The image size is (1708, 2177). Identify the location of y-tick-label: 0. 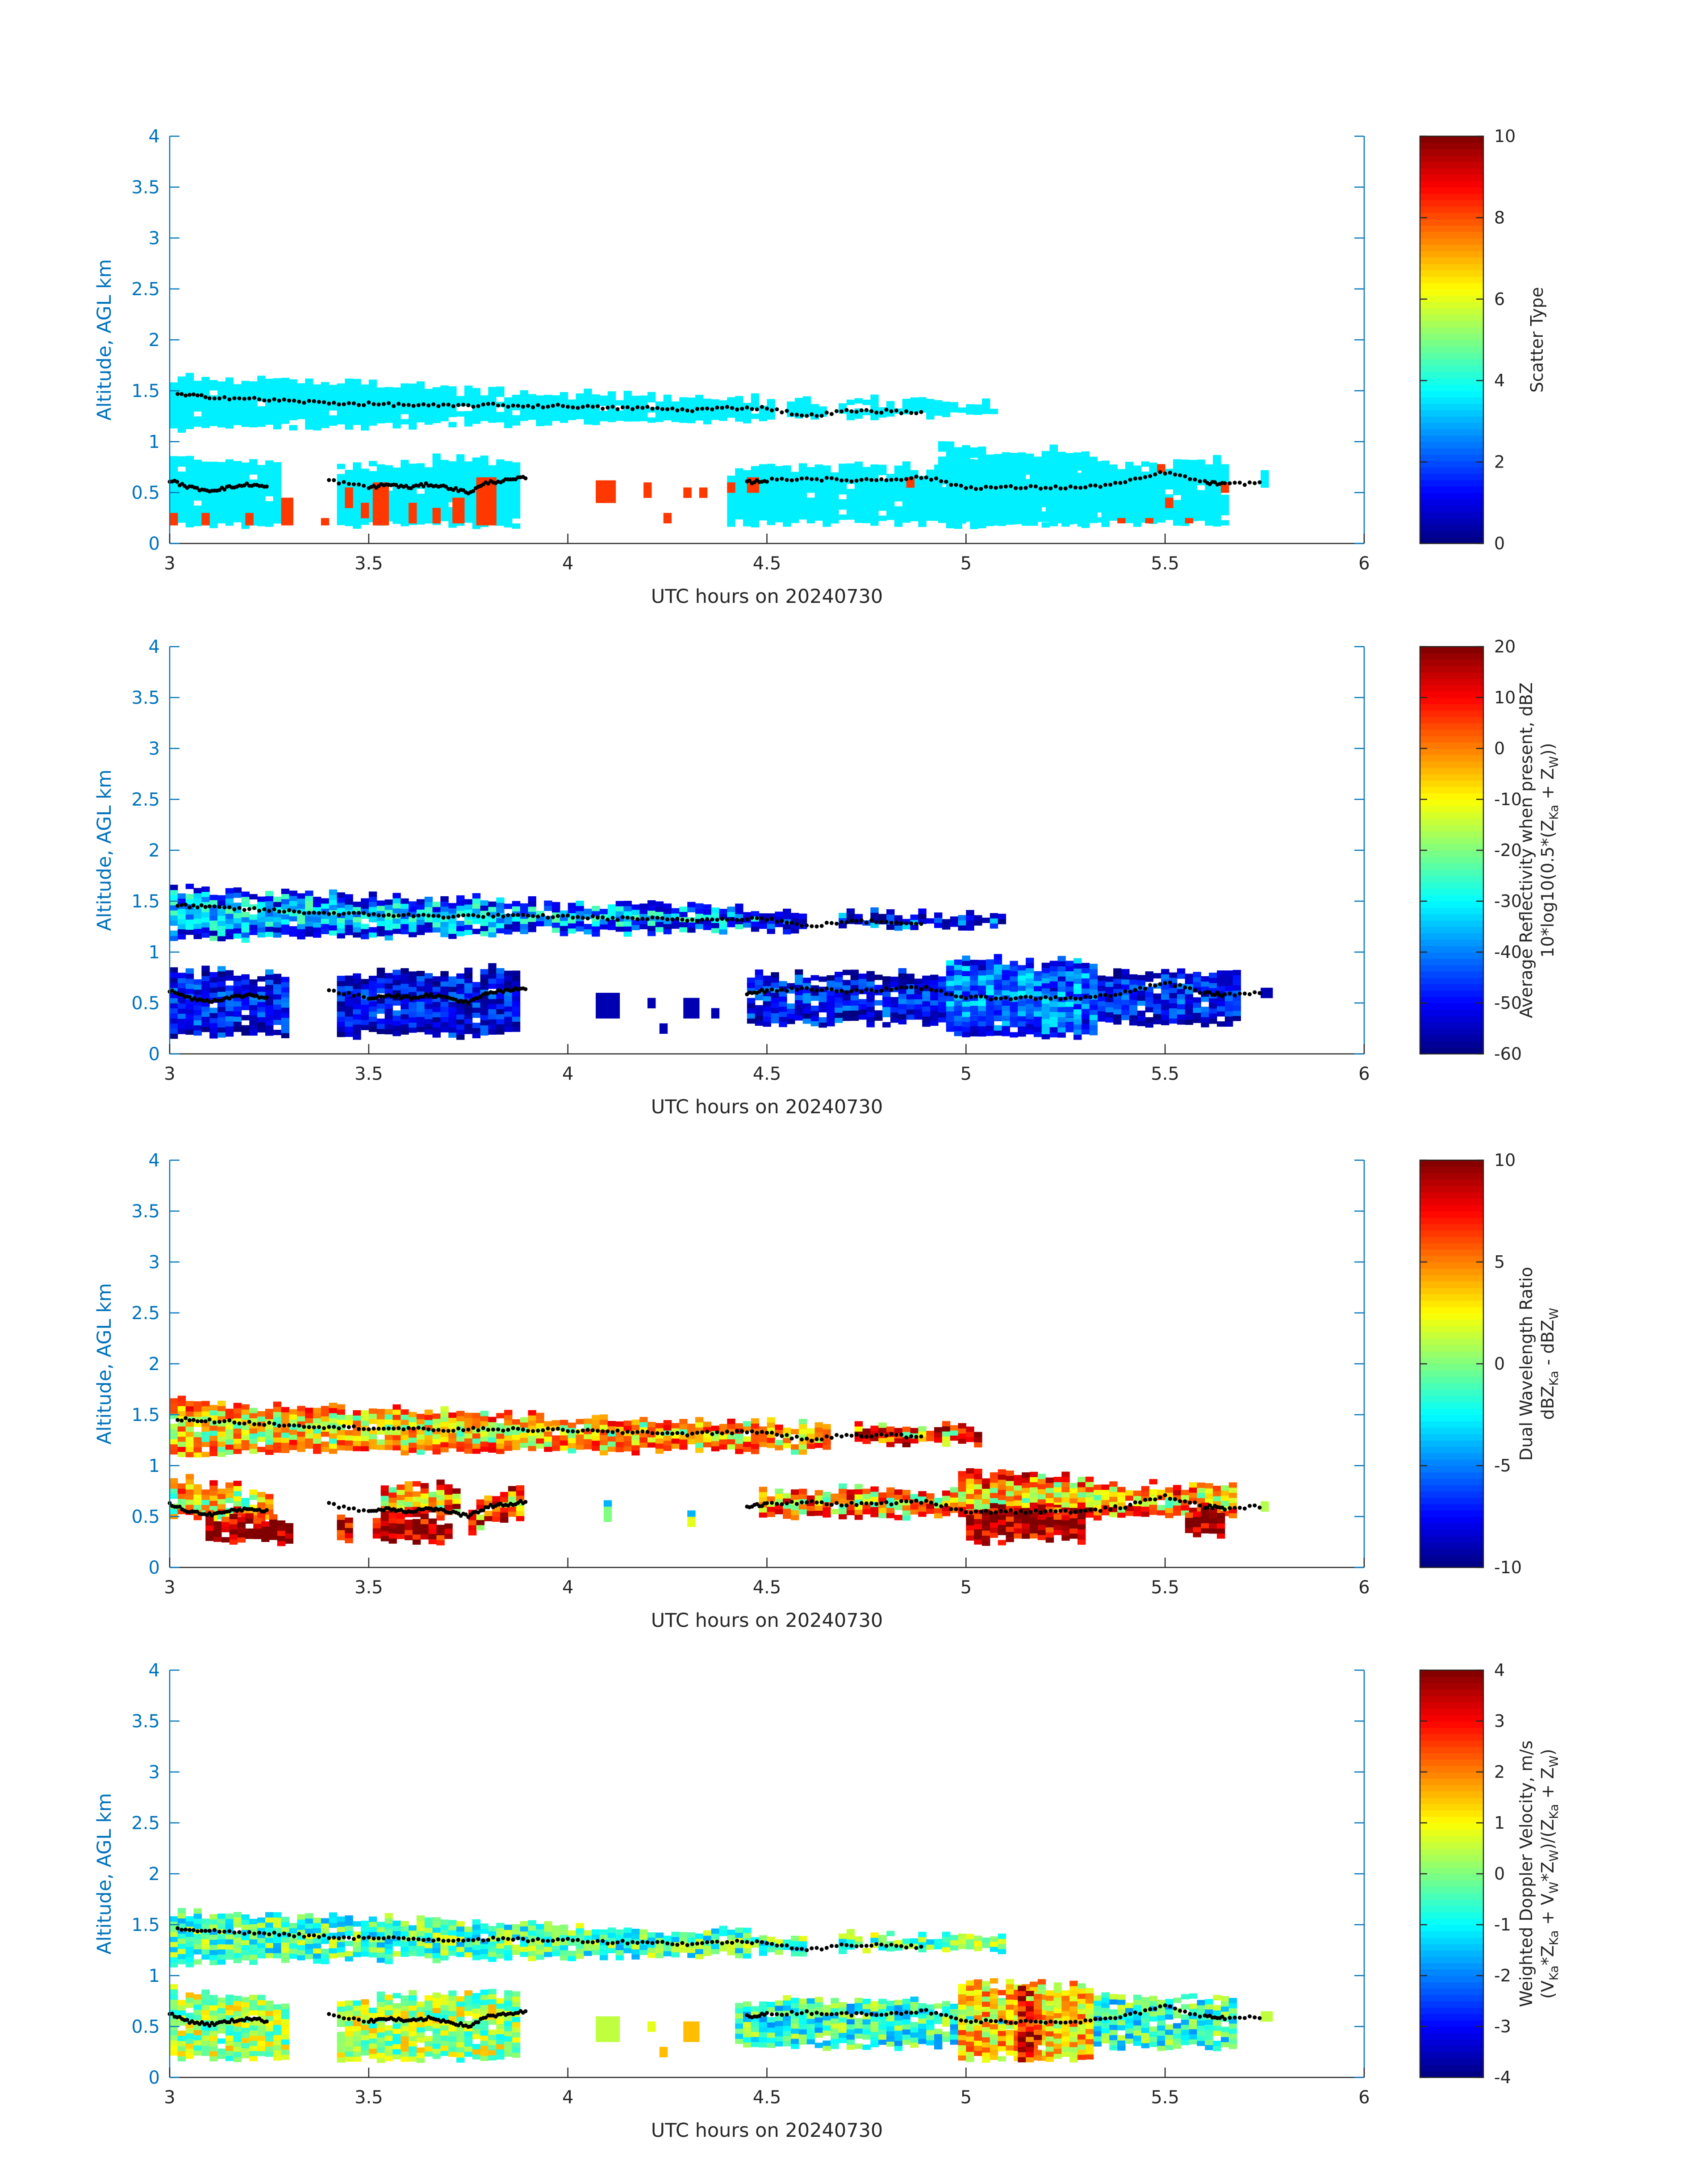
(154, 544).